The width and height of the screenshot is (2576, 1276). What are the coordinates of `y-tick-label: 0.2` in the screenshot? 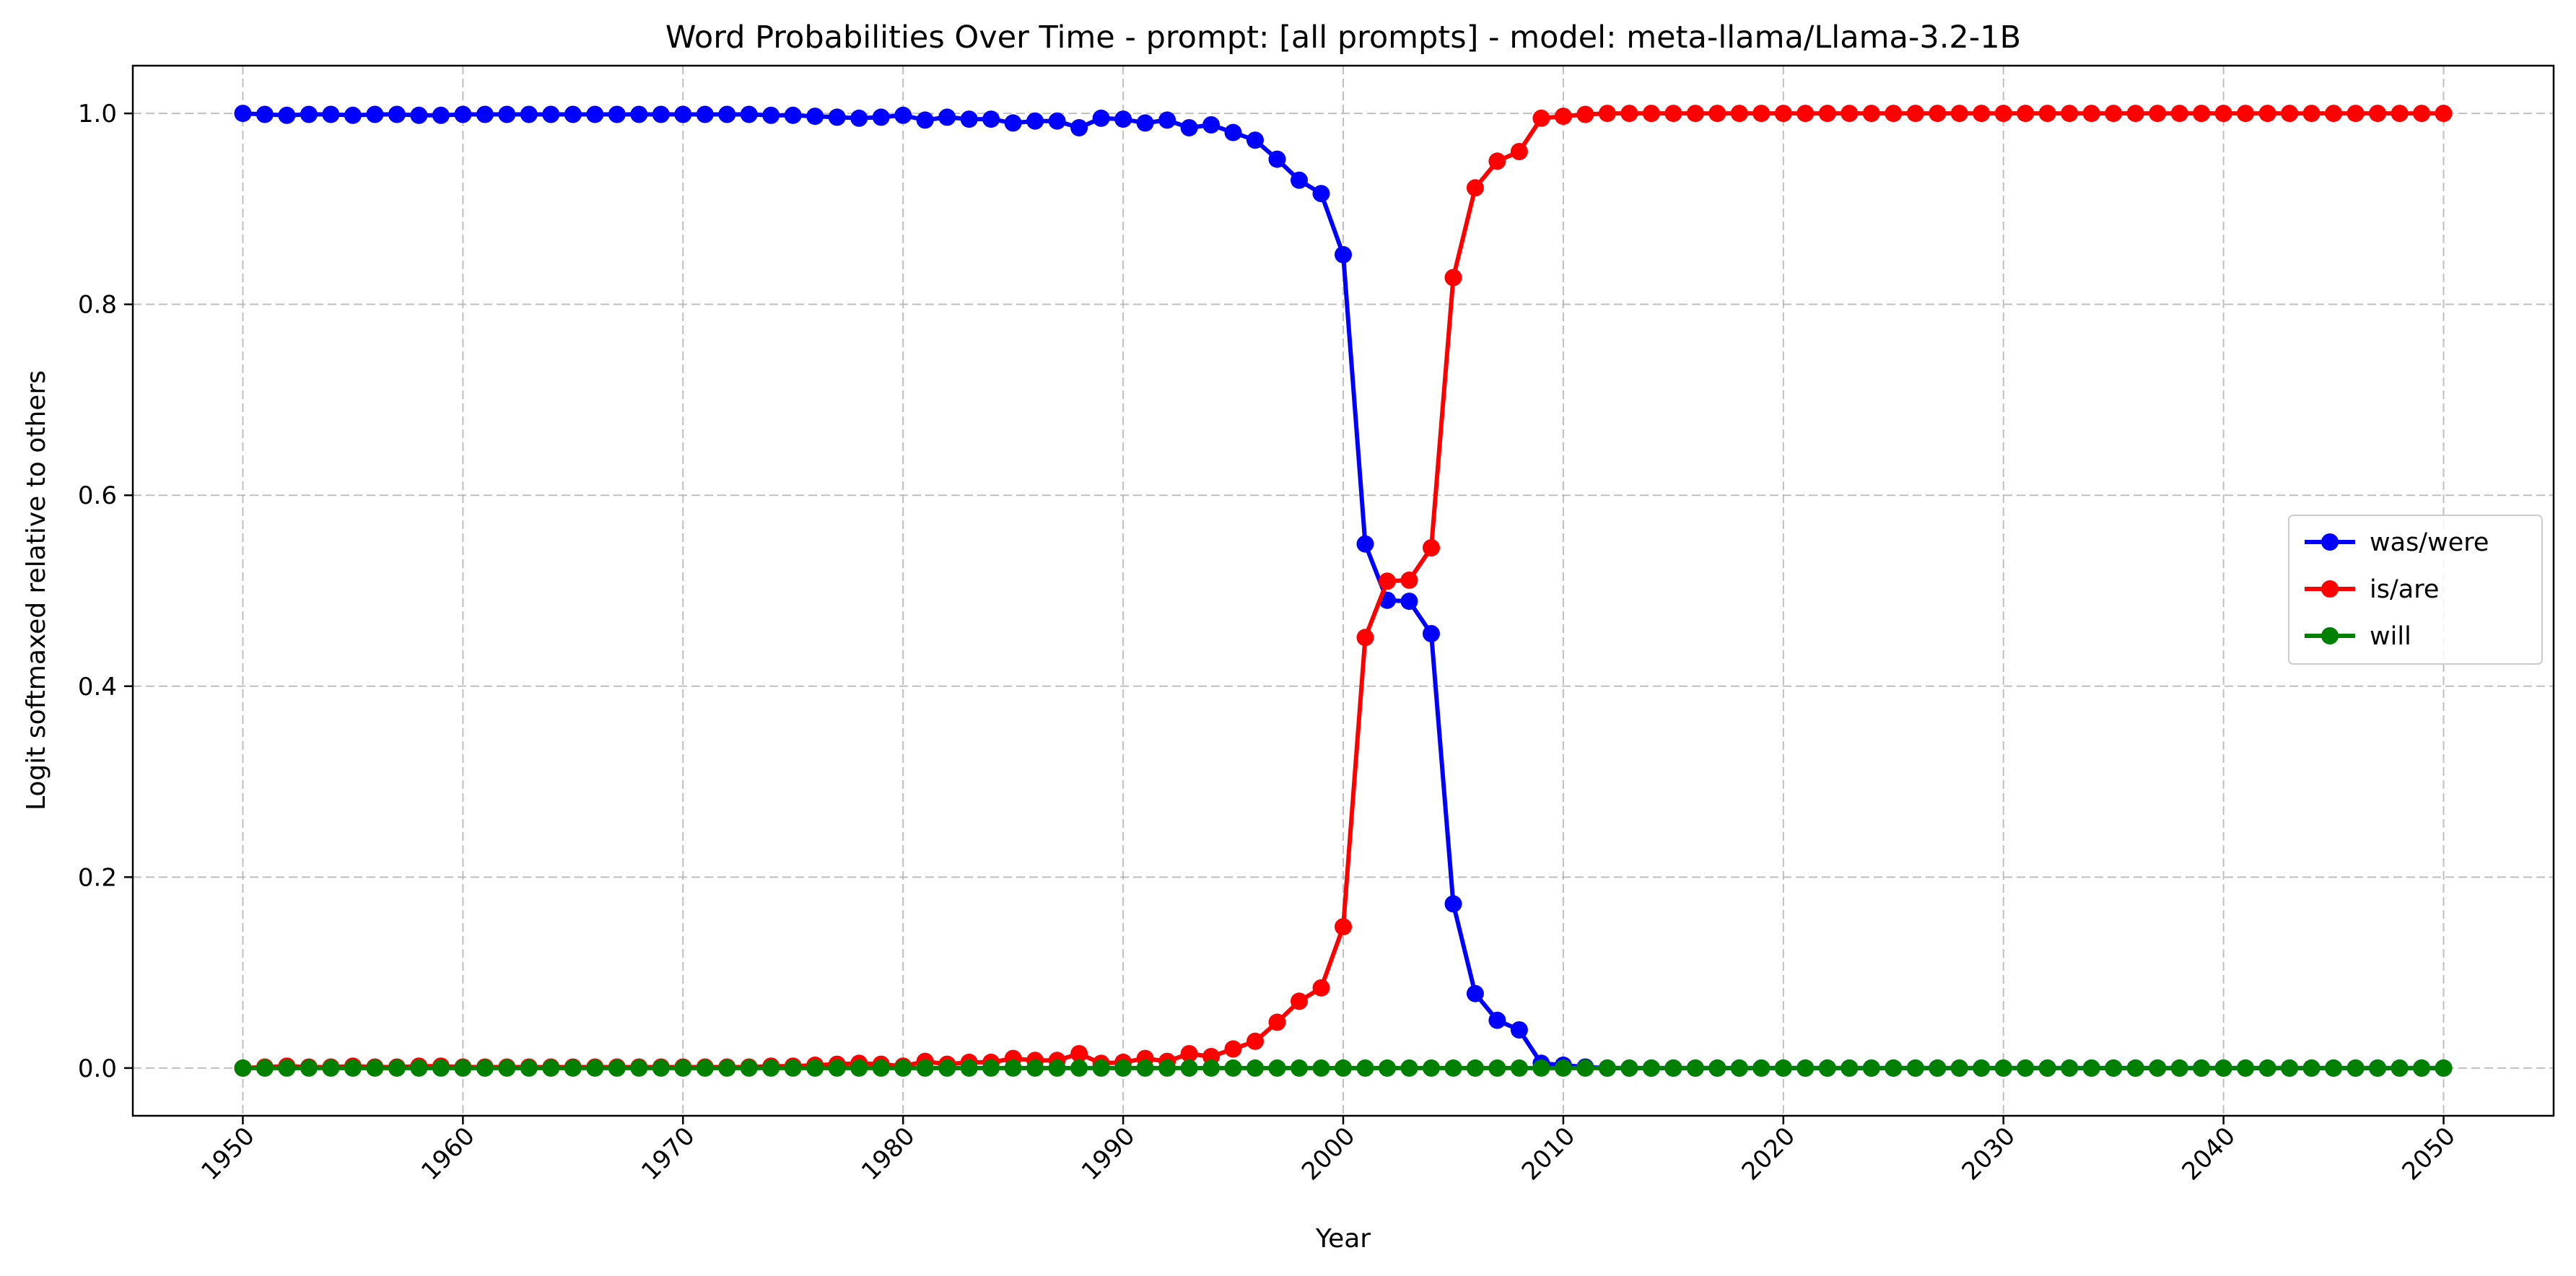 It's located at (97, 877).